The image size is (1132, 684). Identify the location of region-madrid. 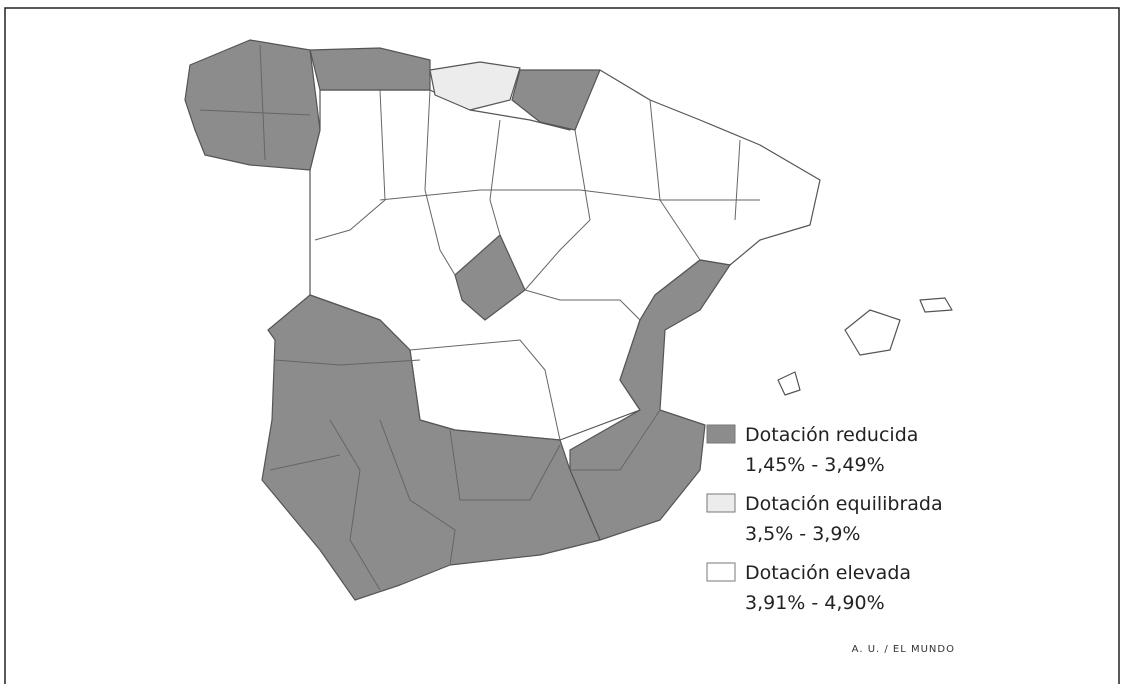
(490, 277).